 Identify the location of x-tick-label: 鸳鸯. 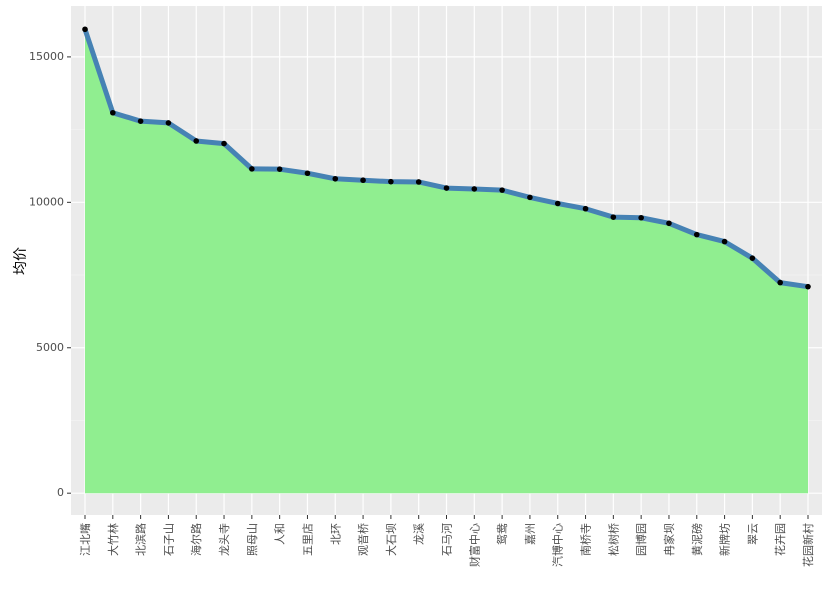
(502, 534).